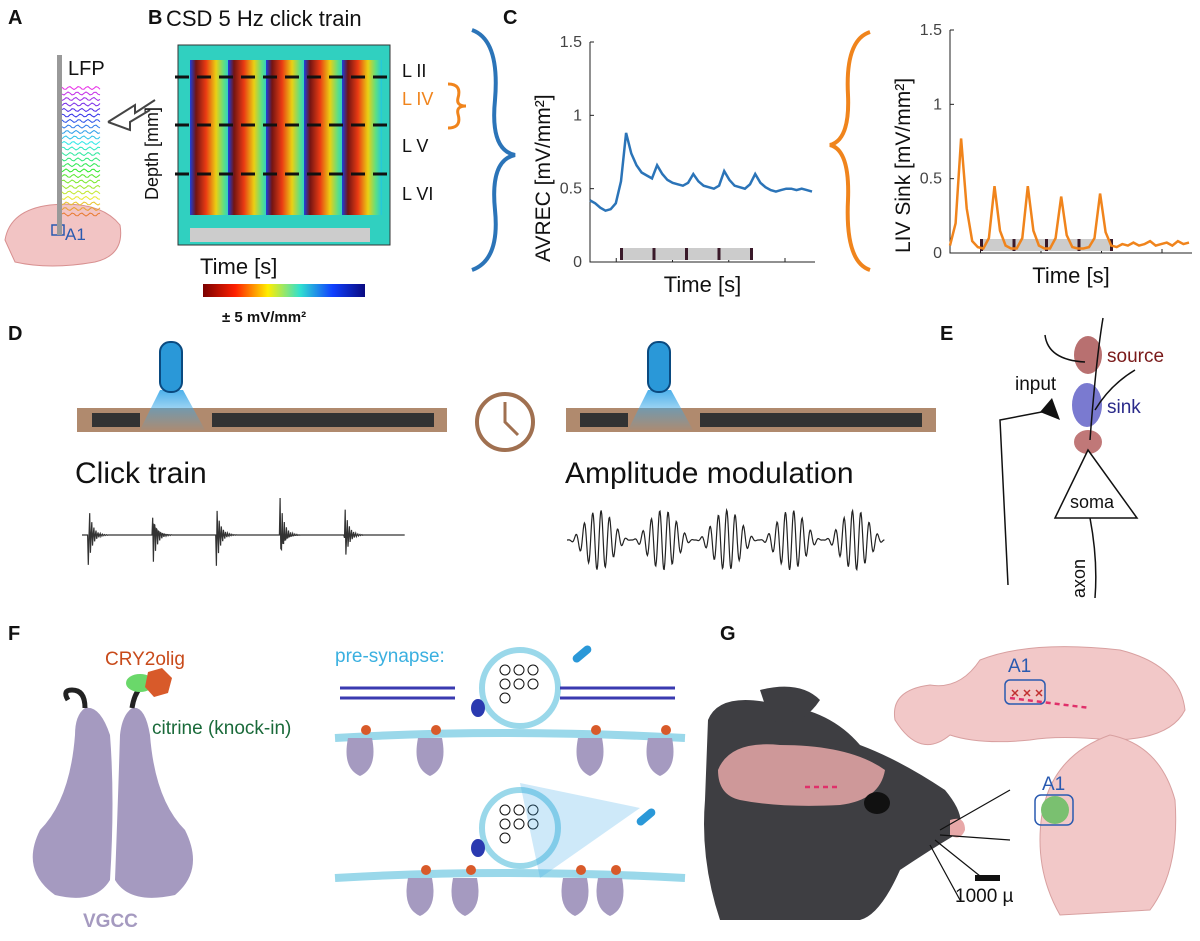 Image resolution: width=1200 pixels, height=941 pixels. Describe the element at coordinates (243, 531) in the screenshot. I see `click-waveform` at that location.